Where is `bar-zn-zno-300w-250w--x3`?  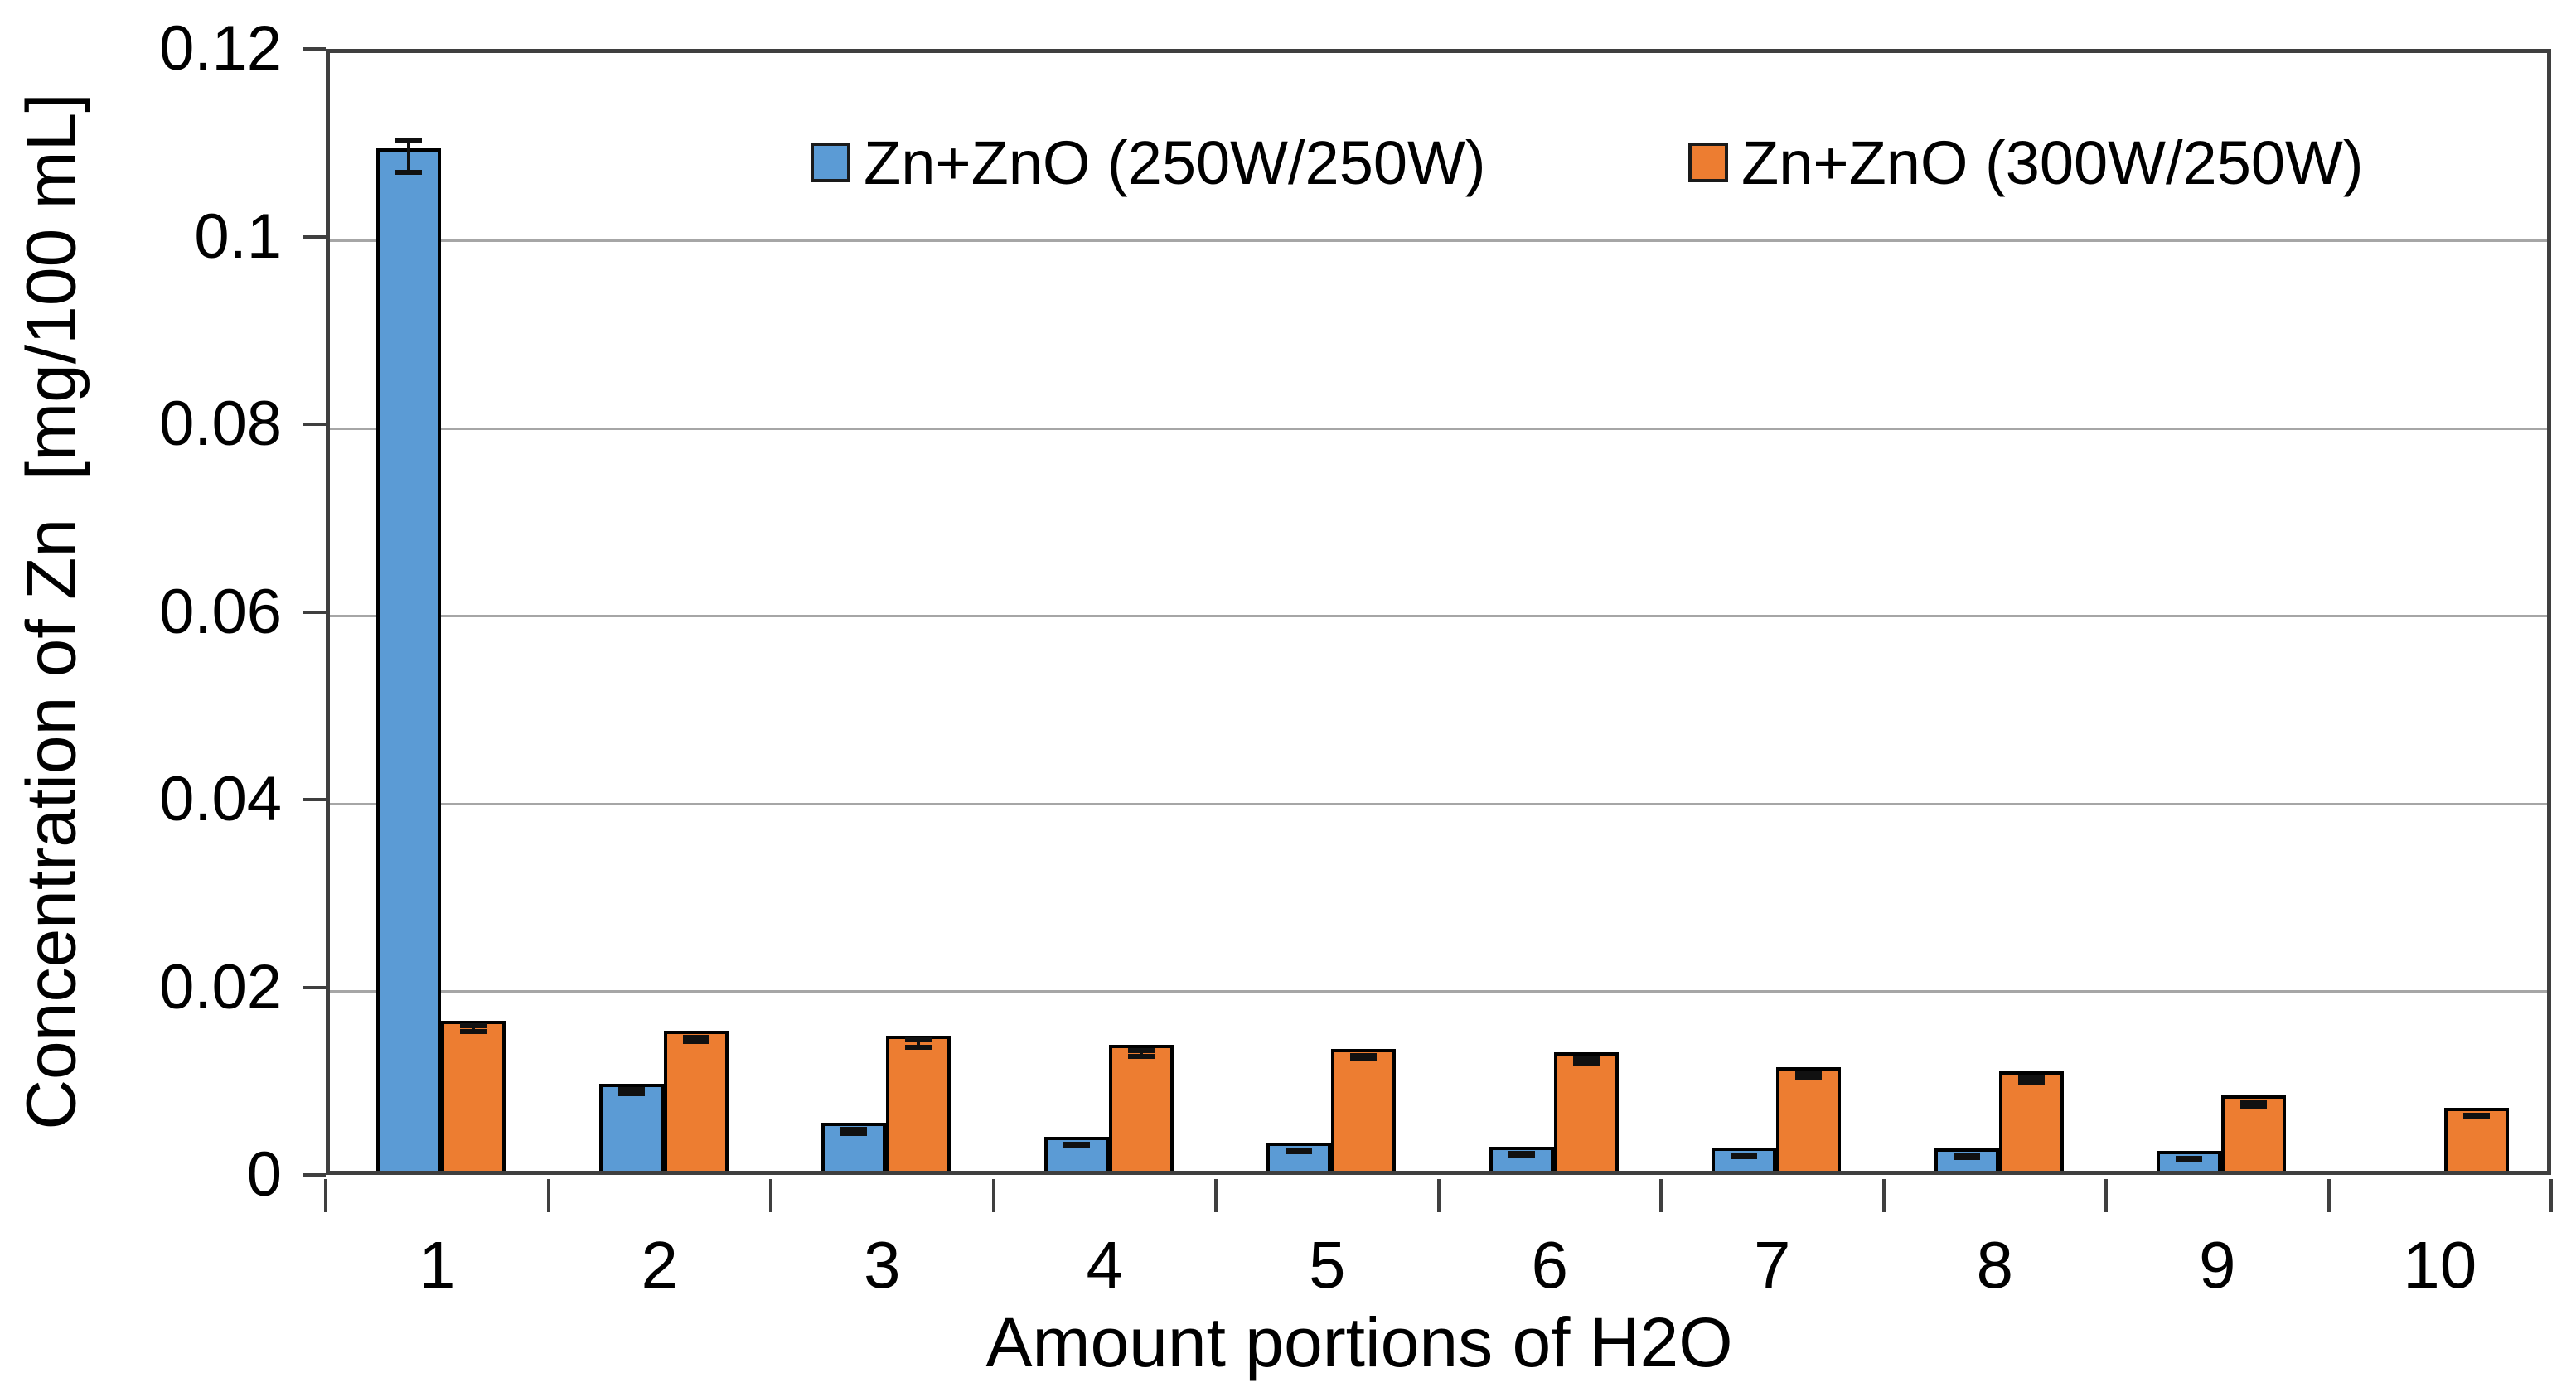 bar-zn-zno-300w-250w--x3 is located at coordinates (919, 1103).